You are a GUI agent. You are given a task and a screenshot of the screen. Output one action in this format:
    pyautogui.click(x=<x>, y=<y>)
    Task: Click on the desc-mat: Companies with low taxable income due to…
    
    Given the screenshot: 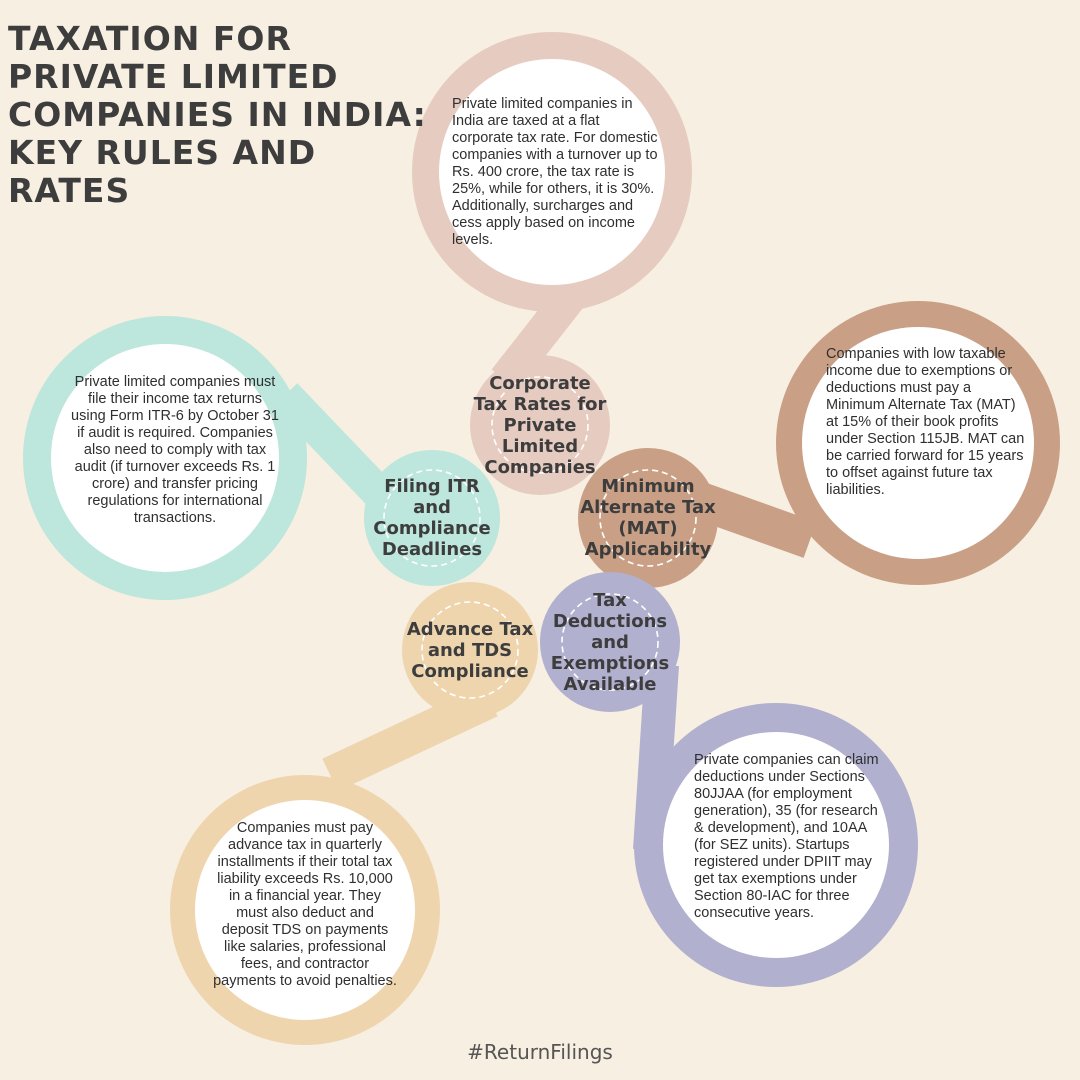 What is the action you would take?
    pyautogui.click(x=925, y=422)
    